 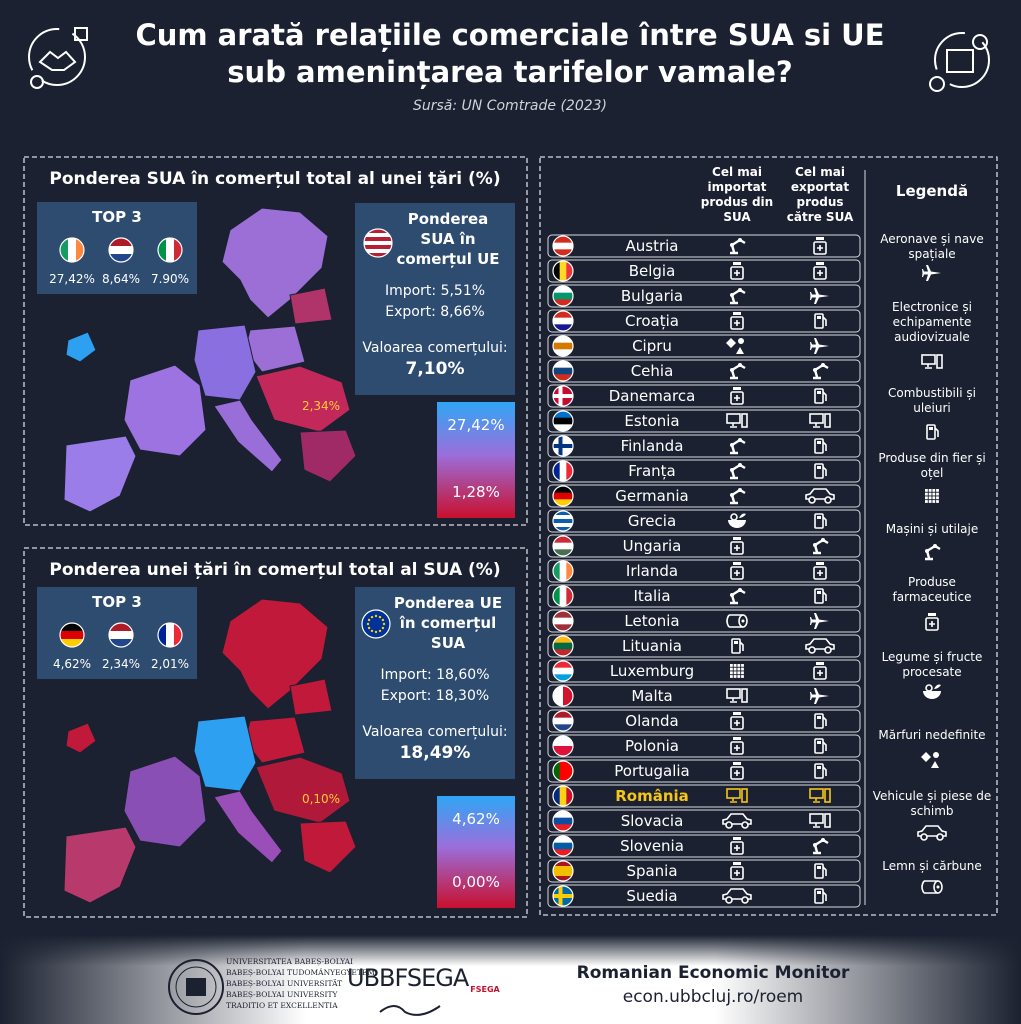 I want to click on country-name: Italia, so click(x=652, y=596).